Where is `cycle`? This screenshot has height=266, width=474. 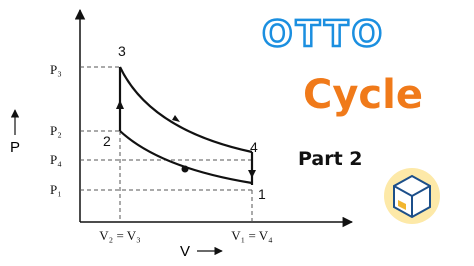
cycle is located at coordinates (186, 125).